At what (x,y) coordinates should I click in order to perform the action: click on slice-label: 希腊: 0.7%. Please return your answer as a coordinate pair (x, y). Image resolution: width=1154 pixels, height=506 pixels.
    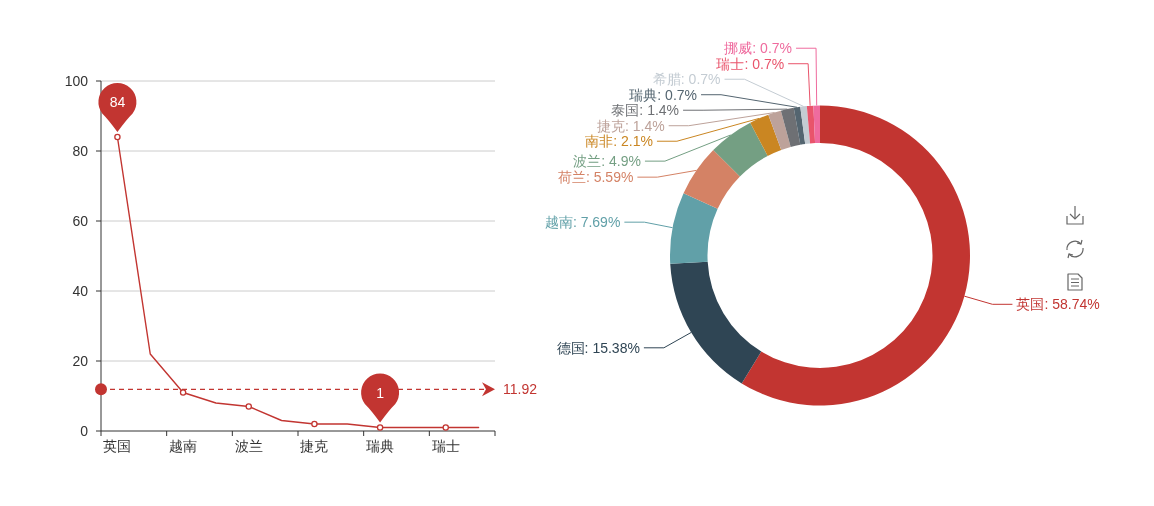
    Looking at the image, I should click on (686, 79).